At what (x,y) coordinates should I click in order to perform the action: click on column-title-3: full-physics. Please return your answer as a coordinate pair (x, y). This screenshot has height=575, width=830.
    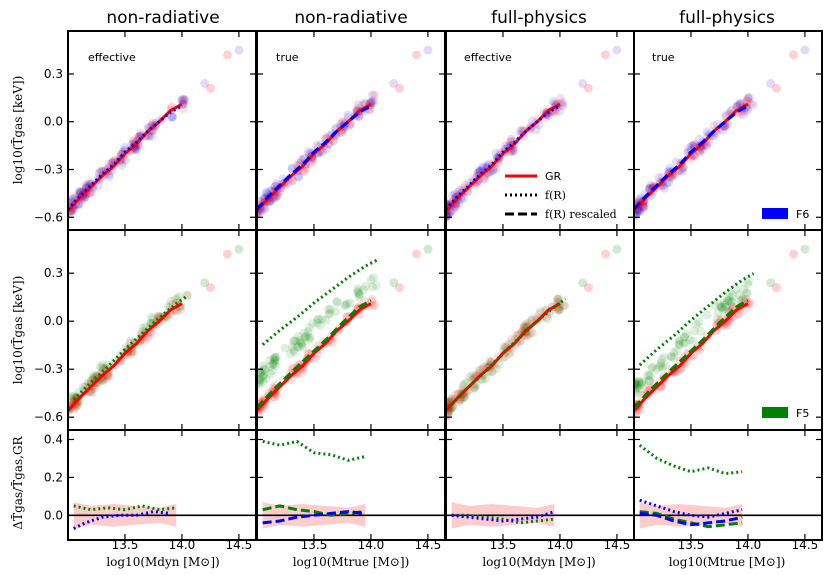
    Looking at the image, I should click on (539, 18).